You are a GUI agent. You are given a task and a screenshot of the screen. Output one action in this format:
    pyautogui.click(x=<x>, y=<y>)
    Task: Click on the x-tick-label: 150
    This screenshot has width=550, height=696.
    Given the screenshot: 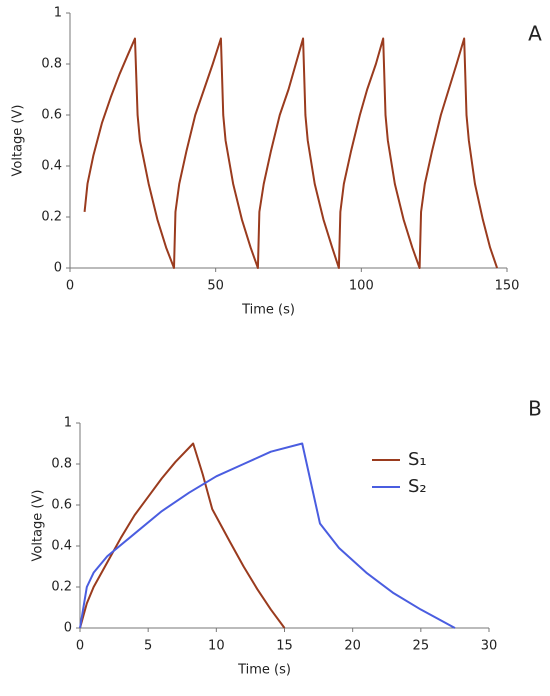 What is the action you would take?
    pyautogui.click(x=507, y=286)
    